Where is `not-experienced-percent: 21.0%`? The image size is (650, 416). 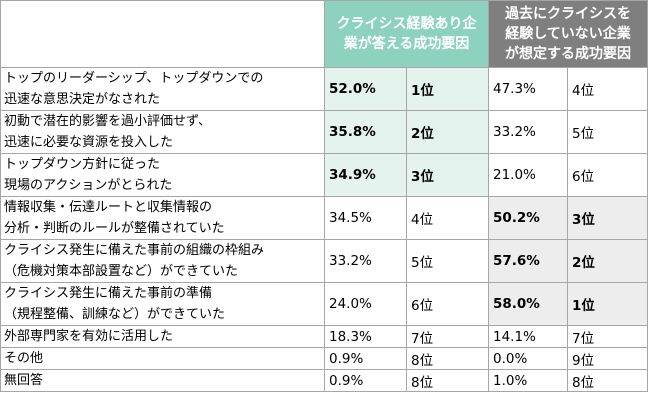 not-experienced-percent: 21.0% is located at coordinates (528, 175).